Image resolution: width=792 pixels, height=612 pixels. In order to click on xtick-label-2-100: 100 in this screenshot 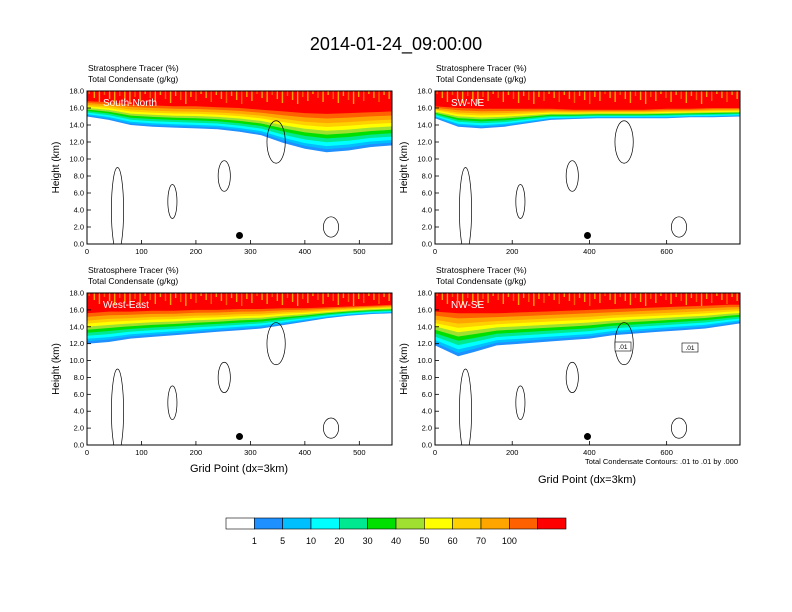, I will do `click(141, 452)`.